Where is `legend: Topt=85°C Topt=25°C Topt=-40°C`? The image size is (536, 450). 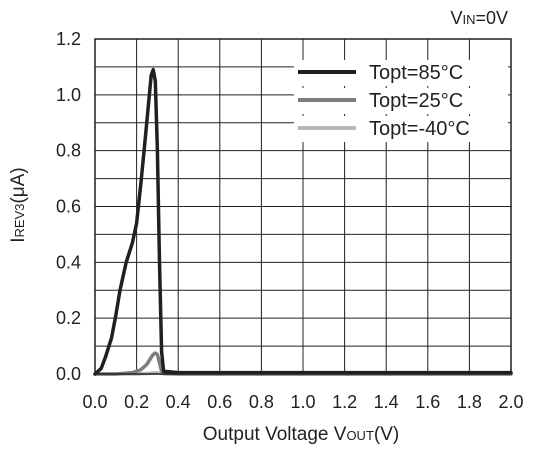
legend: Topt=85°C Topt=25°C Topt=-40°C is located at coordinates (401, 101).